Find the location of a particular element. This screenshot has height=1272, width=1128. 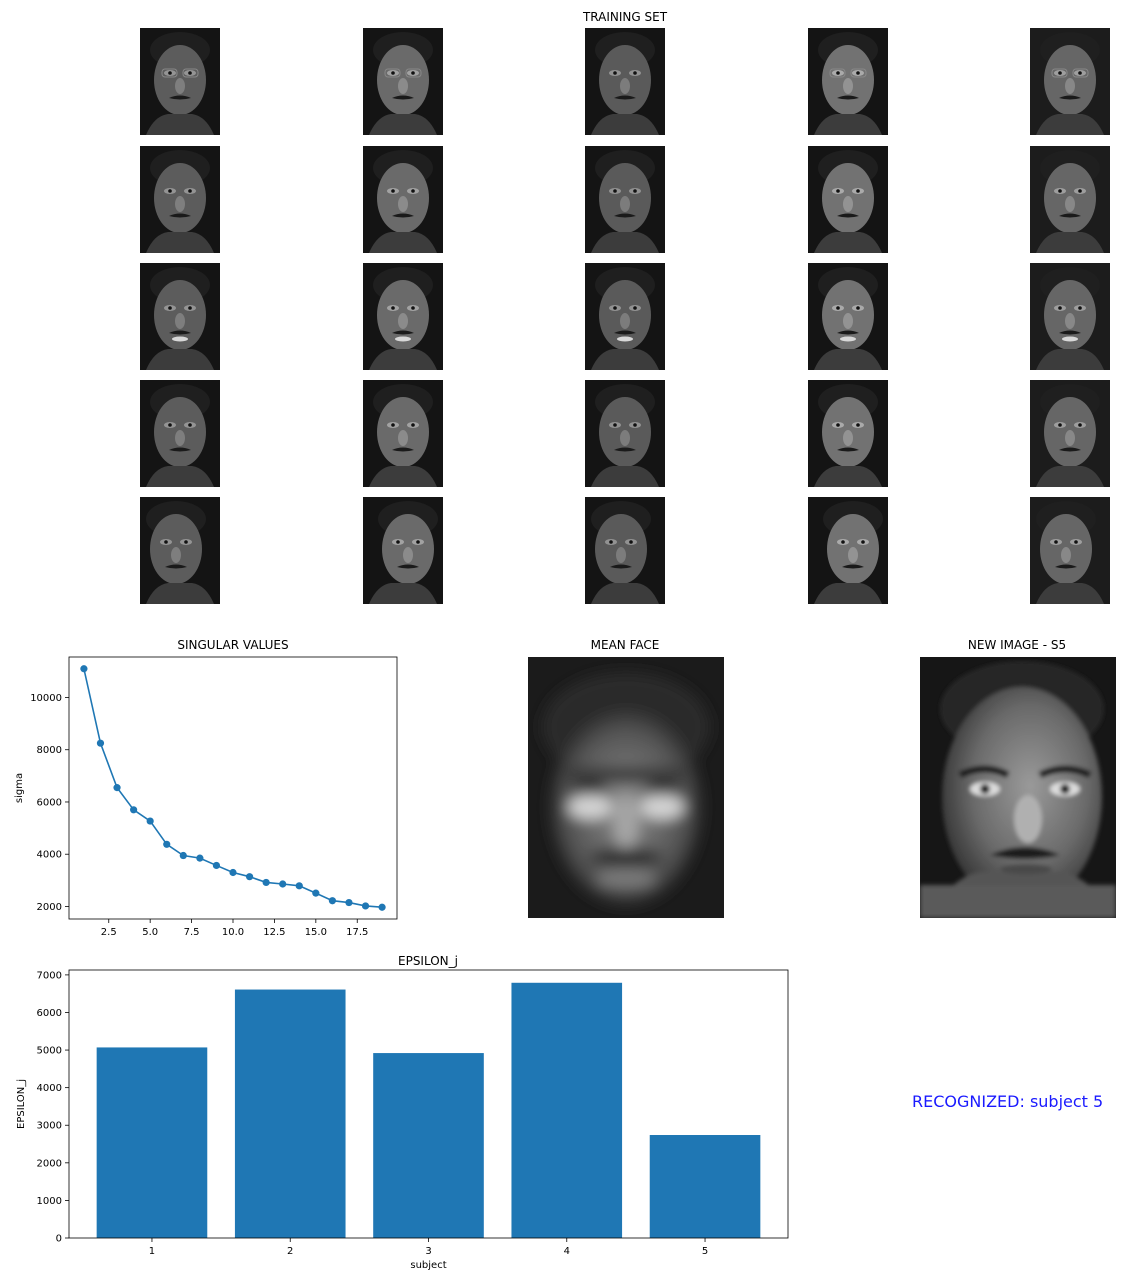

x-tick-label: 1 is located at coordinates (152, 1251).